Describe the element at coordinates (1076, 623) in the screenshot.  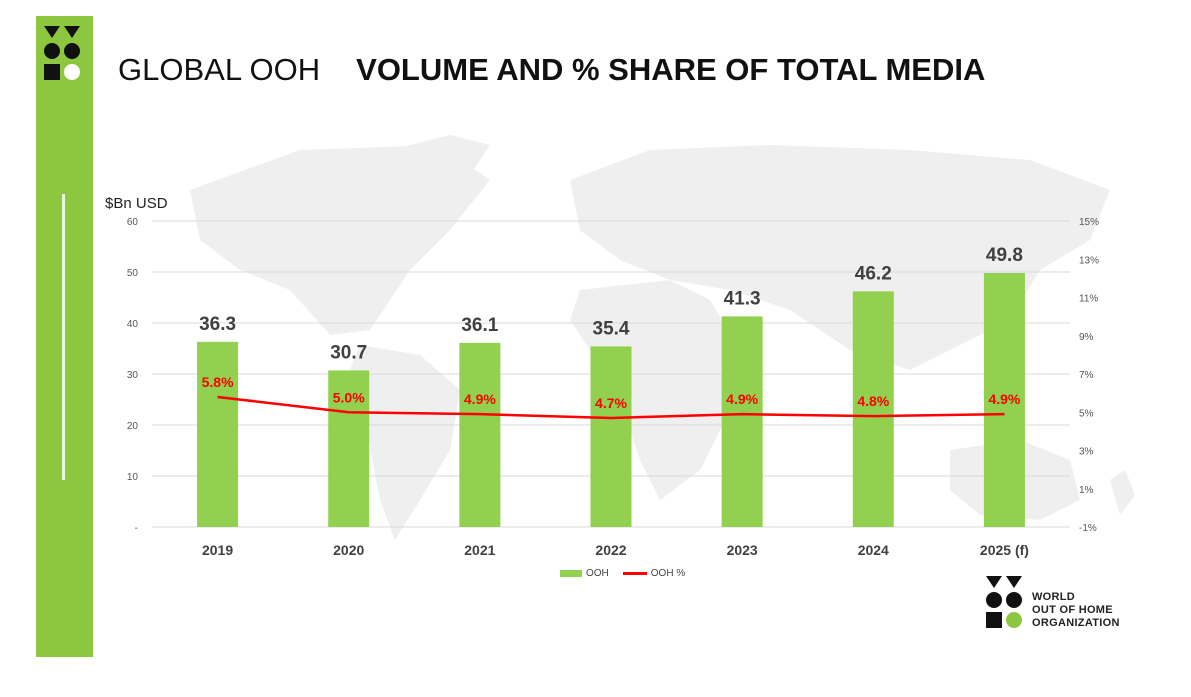
I see `org-name-line3: ORGANIZATION` at that location.